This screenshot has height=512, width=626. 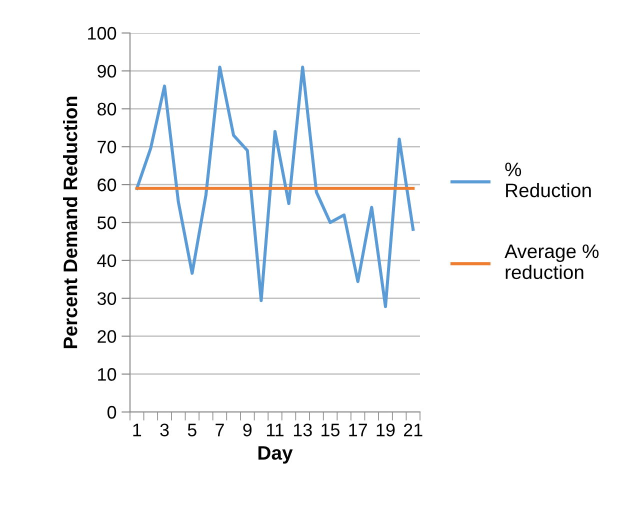 What do you see at coordinates (106, 223) in the screenshot?
I see `y-tick-label: 50` at bounding box center [106, 223].